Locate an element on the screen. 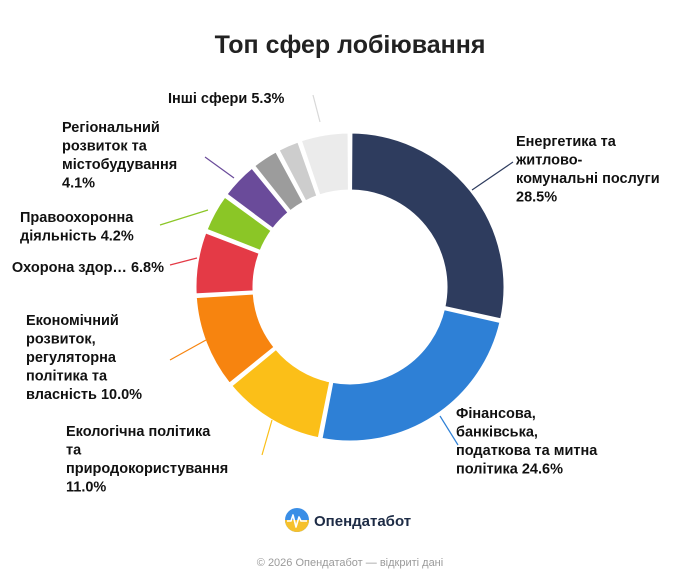  opendatabot-logo-icon is located at coordinates (297, 520).